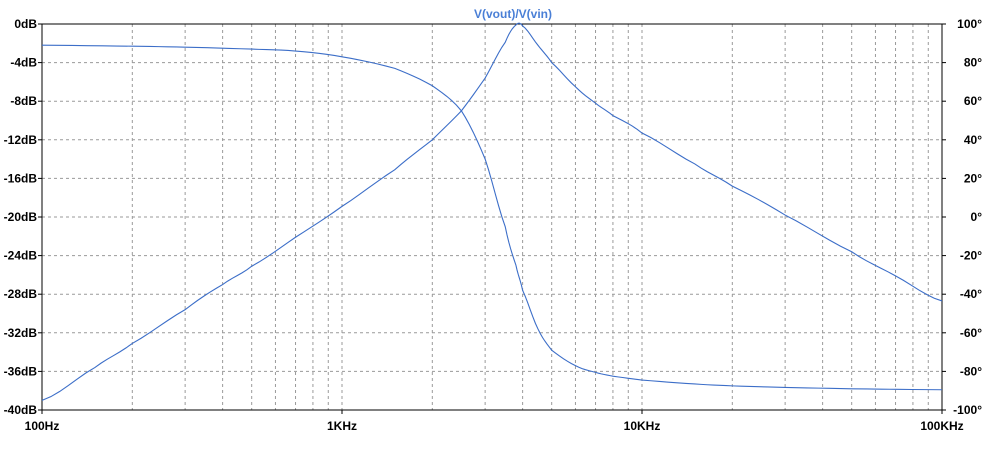 This screenshot has height=449, width=995. Describe the element at coordinates (967, 410) in the screenshot. I see `right-axis-tick-label: -100°` at that location.